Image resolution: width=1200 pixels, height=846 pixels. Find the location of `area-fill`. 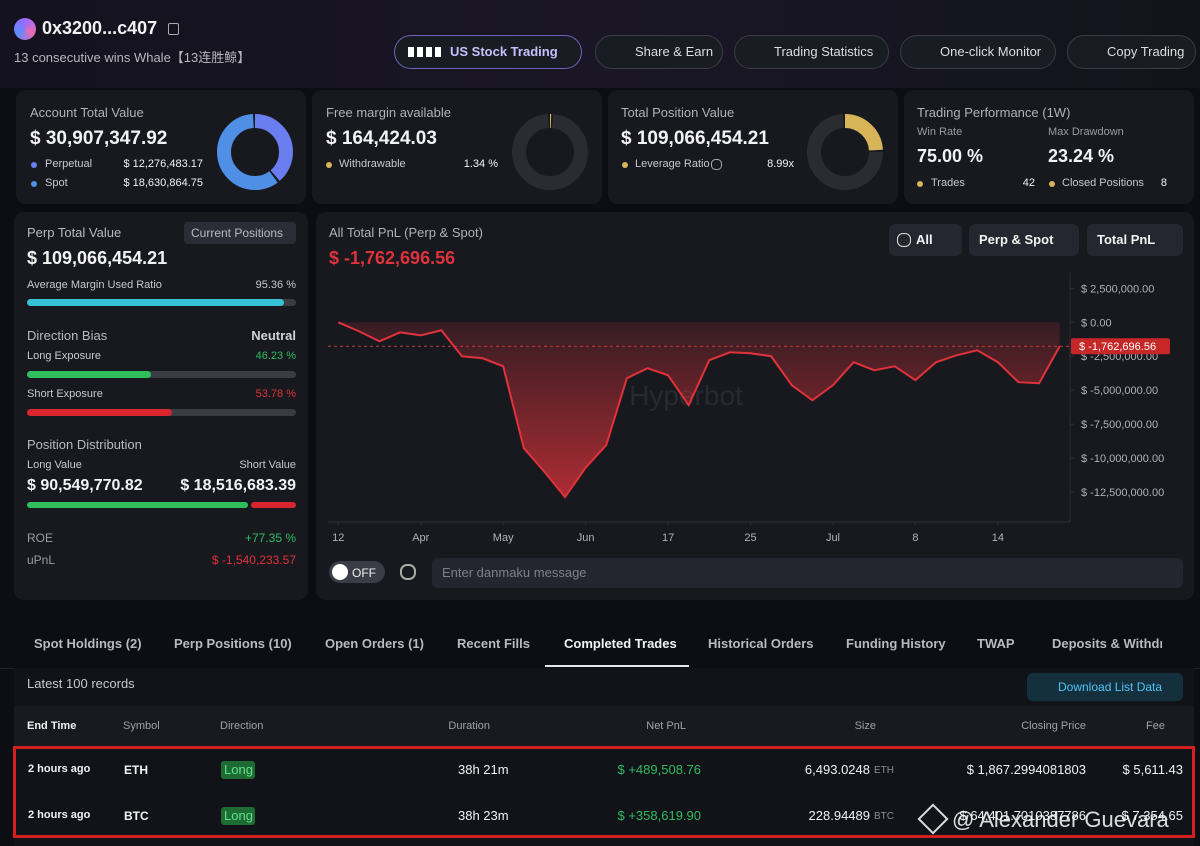

area-fill is located at coordinates (699, 410).